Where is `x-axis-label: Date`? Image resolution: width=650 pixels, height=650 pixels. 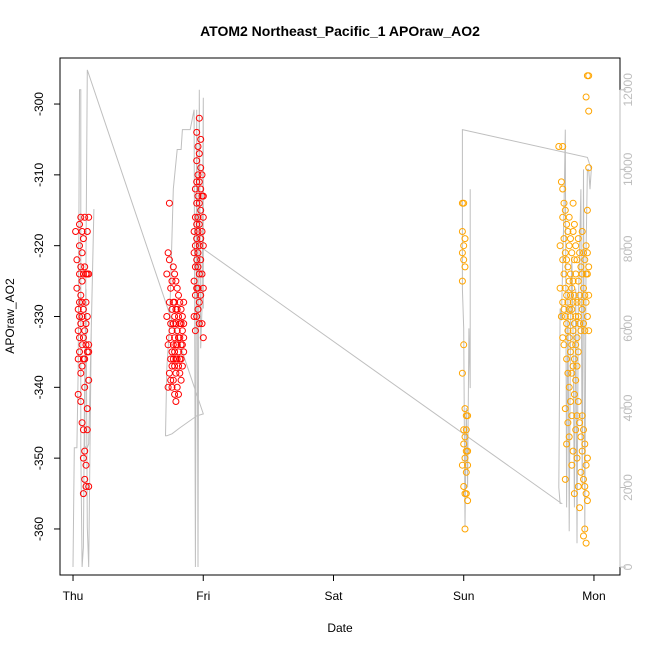 x-axis-label: Date is located at coordinates (340, 628).